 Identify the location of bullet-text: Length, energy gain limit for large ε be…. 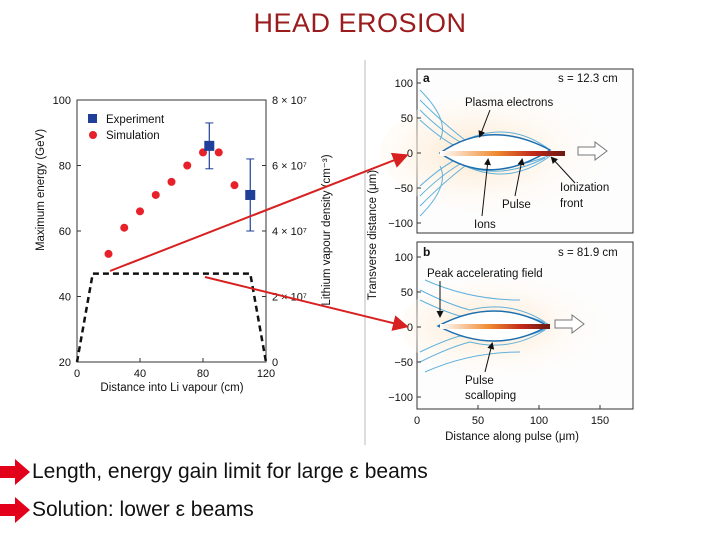
(230, 471).